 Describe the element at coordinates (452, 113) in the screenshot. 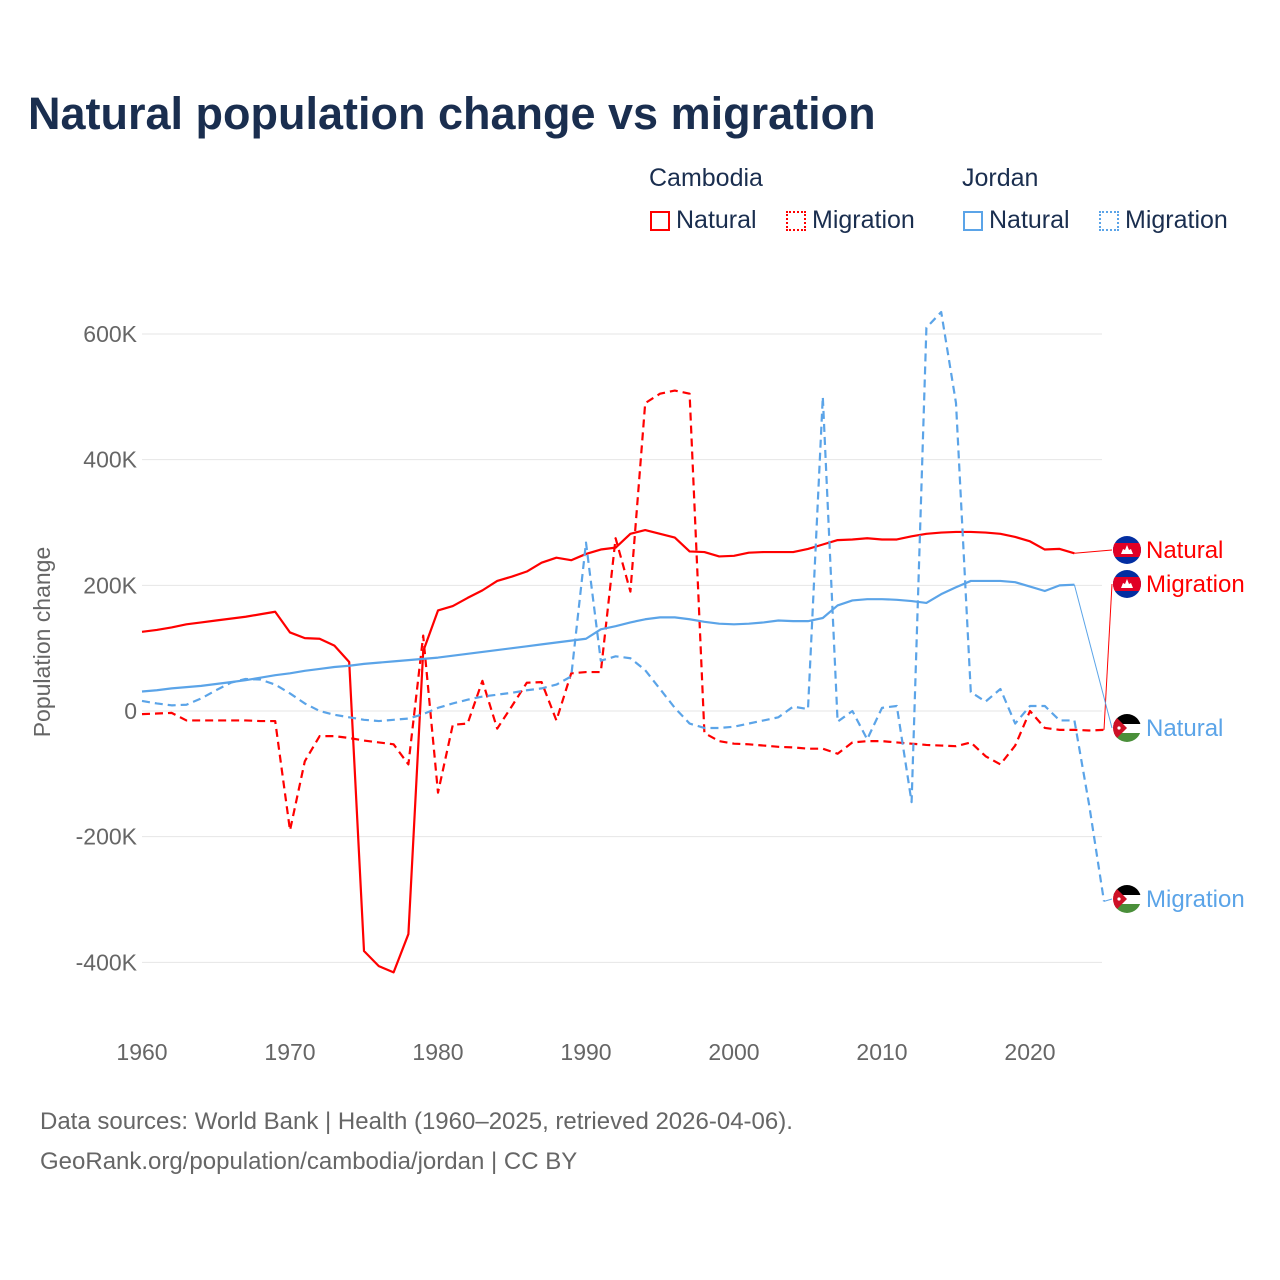

I see `chart-title: Natural population change vs migration` at that location.